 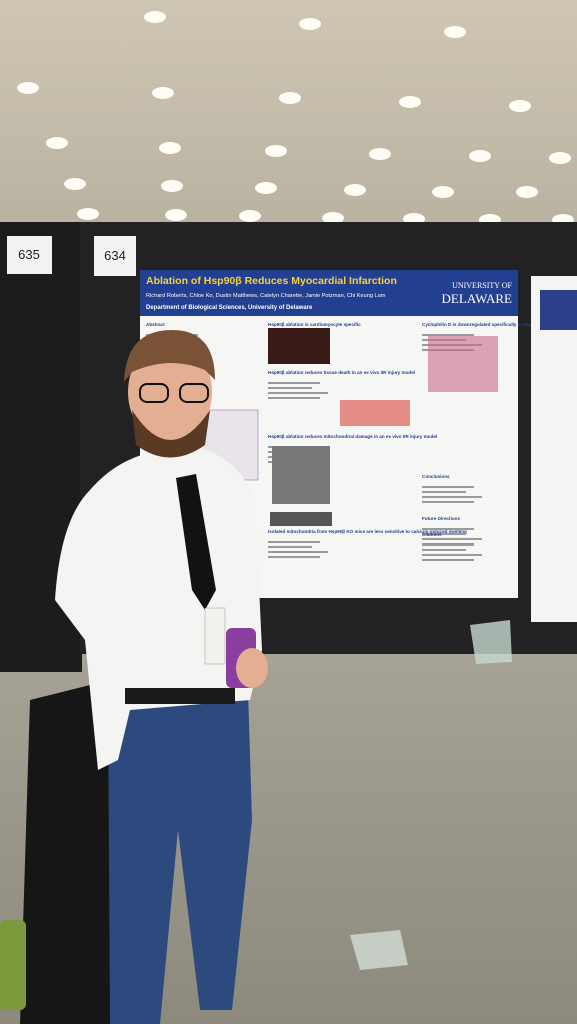 I want to click on belt, so click(x=180, y=696).